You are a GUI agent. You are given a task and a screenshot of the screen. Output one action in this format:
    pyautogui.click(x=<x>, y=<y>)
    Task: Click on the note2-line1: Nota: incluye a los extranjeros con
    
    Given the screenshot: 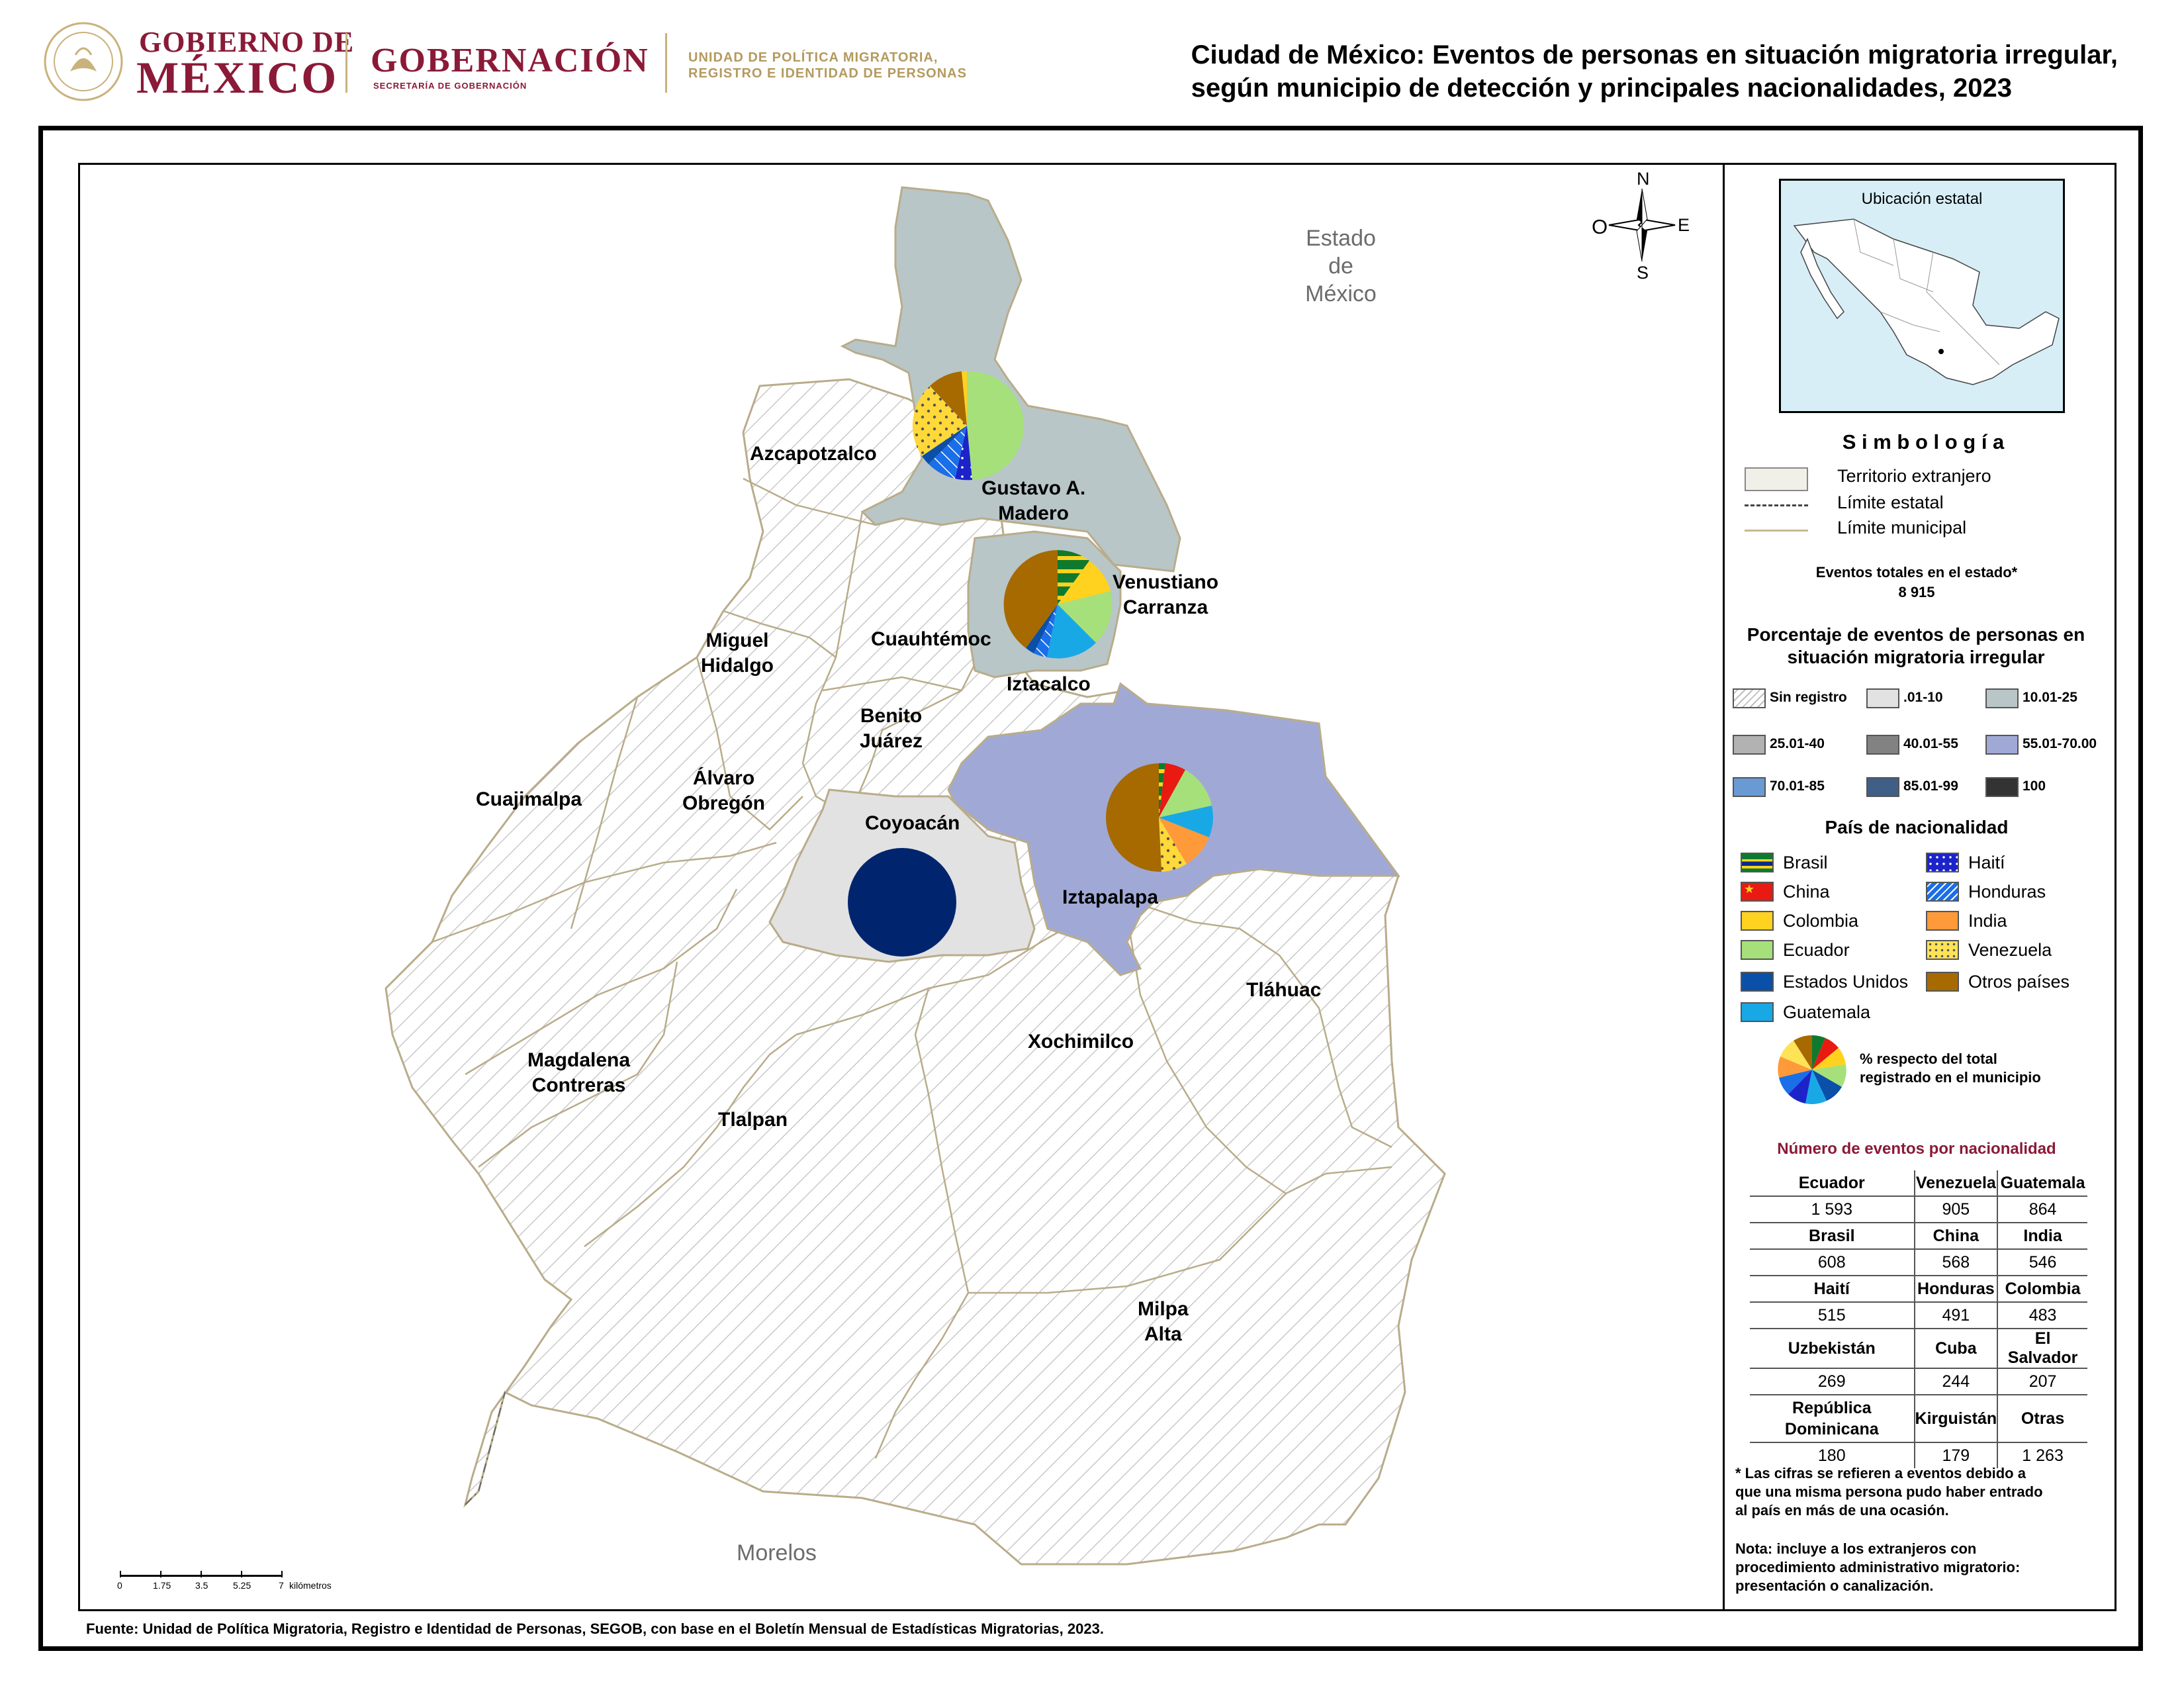 What is the action you would take?
    pyautogui.click(x=1856, y=1548)
    